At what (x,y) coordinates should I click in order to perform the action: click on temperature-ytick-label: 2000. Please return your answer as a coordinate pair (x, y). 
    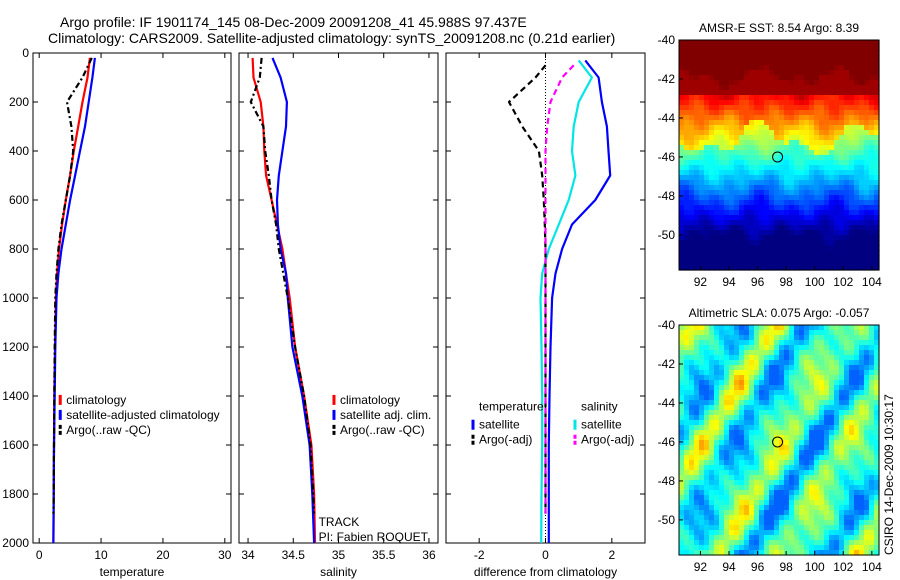
    Looking at the image, I should click on (15, 543).